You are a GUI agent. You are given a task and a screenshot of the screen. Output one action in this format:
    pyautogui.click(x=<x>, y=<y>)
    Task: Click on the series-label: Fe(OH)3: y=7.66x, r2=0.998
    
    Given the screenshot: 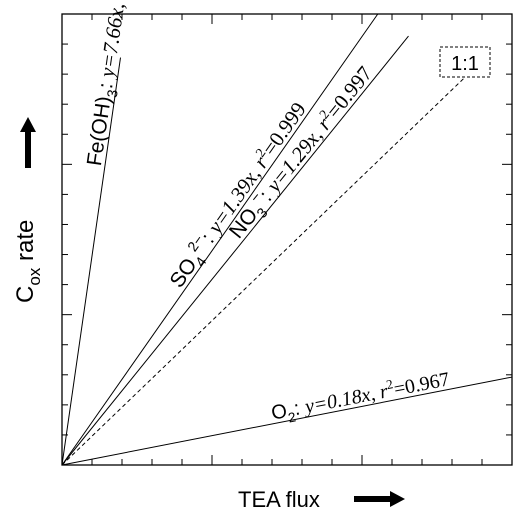 What is the action you would take?
    pyautogui.click(x=113, y=84)
    